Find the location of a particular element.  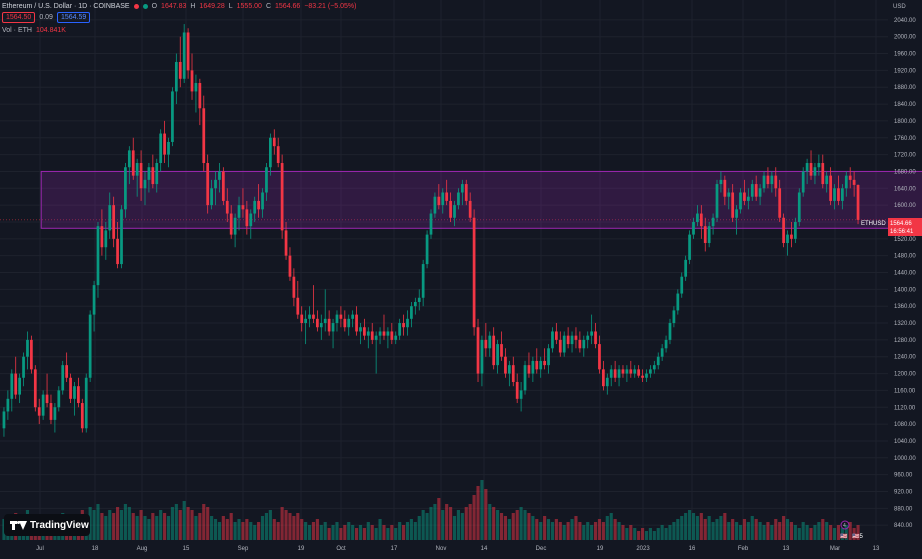

tradingview-logo: TradingView is located at coordinates (47, 525).